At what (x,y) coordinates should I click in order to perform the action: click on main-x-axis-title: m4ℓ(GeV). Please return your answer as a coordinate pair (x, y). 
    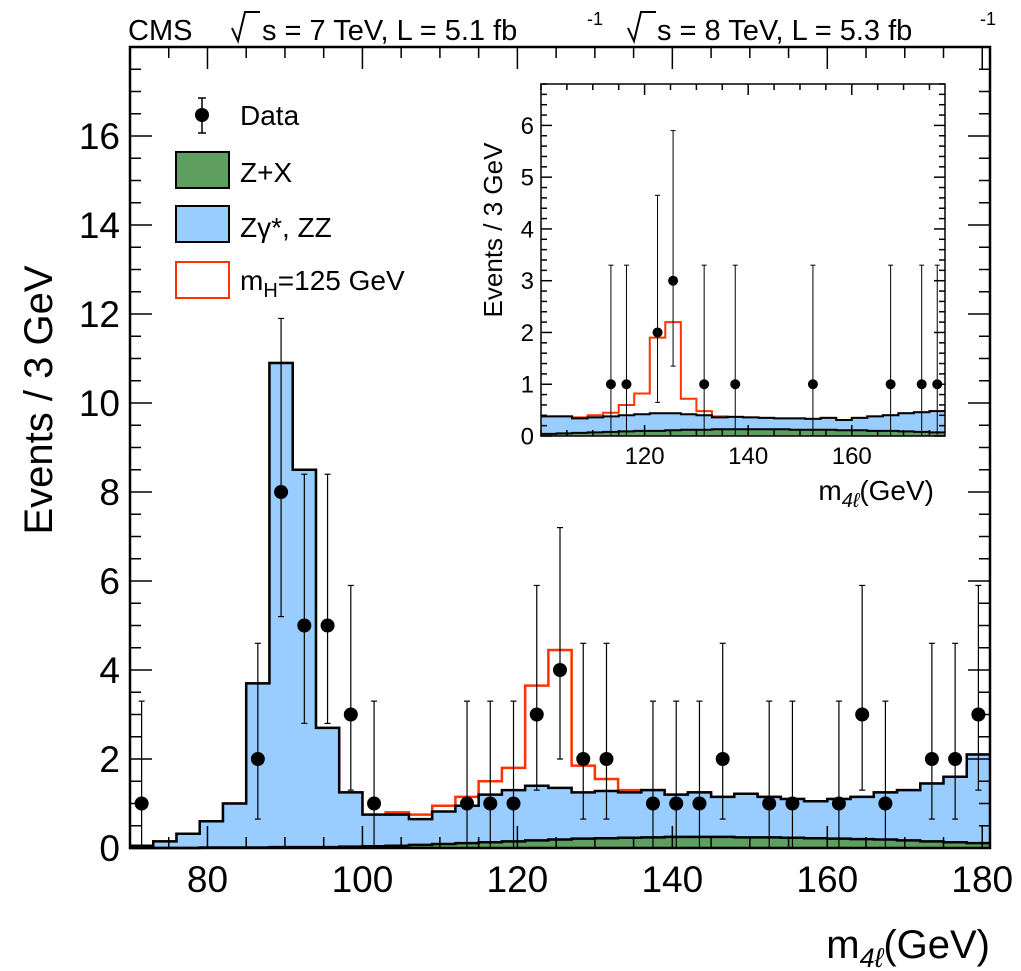
    Looking at the image, I should click on (908, 947).